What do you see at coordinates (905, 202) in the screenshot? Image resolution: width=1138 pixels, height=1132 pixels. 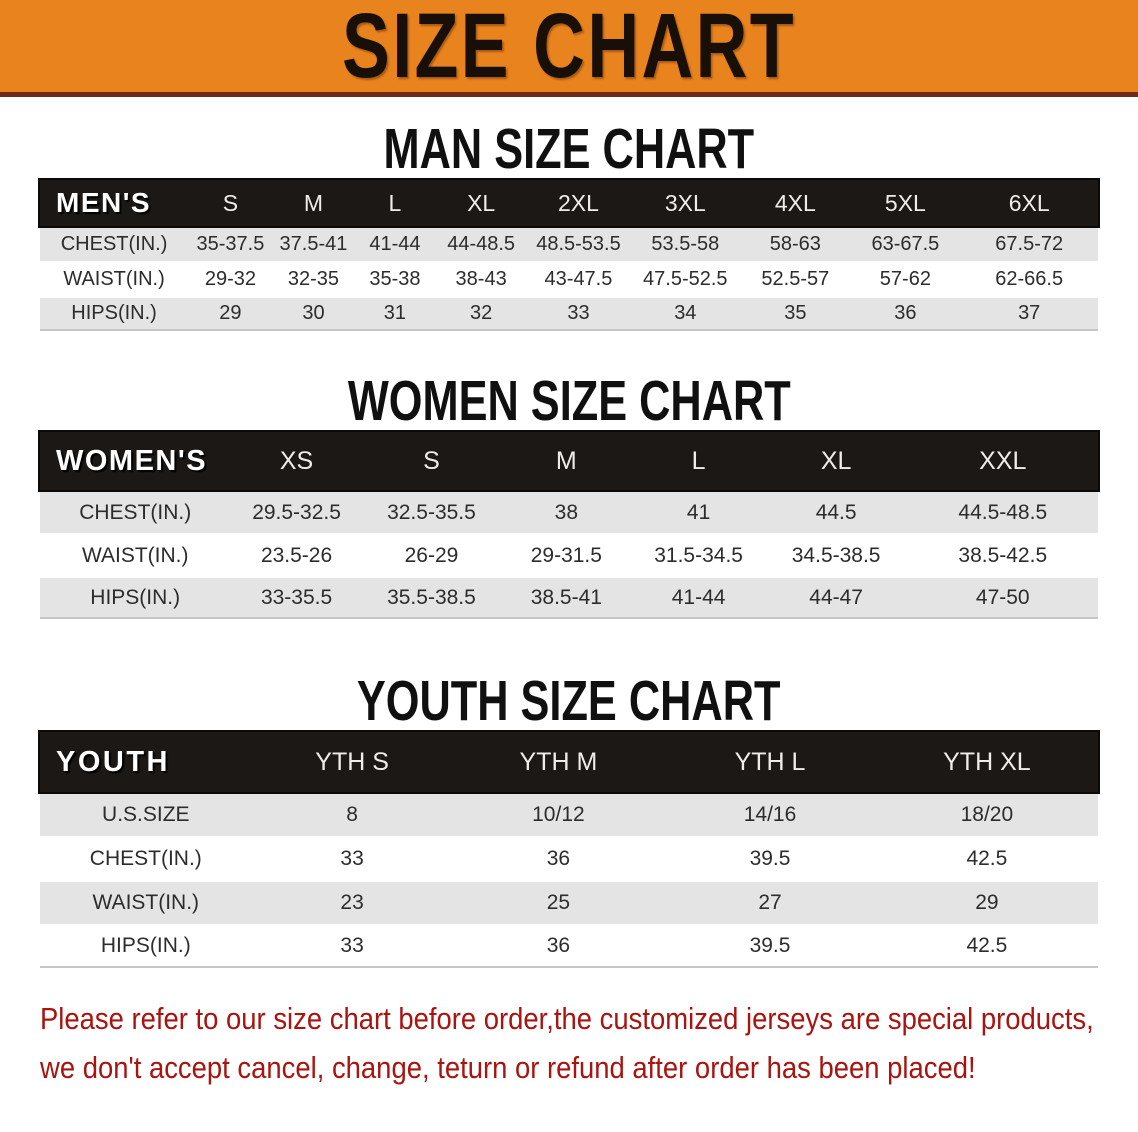 I see `size-column-header: 5XL` at bounding box center [905, 202].